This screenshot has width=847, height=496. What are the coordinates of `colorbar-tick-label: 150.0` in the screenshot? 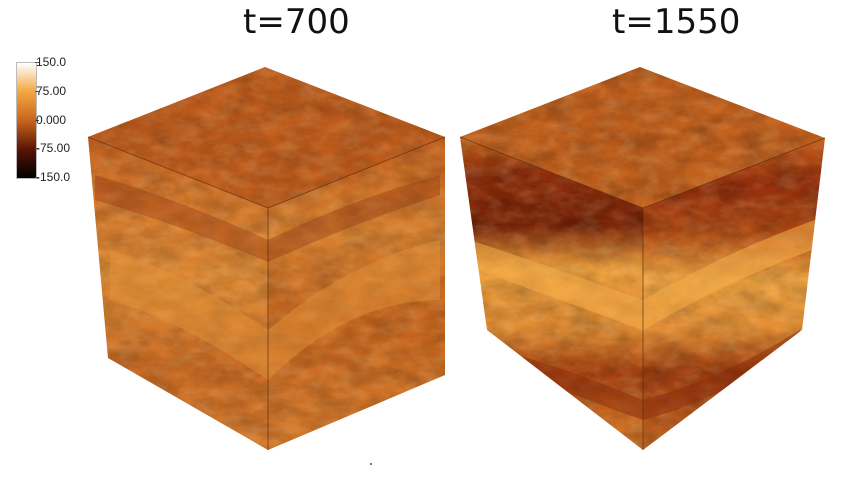 It's located at (51, 62).